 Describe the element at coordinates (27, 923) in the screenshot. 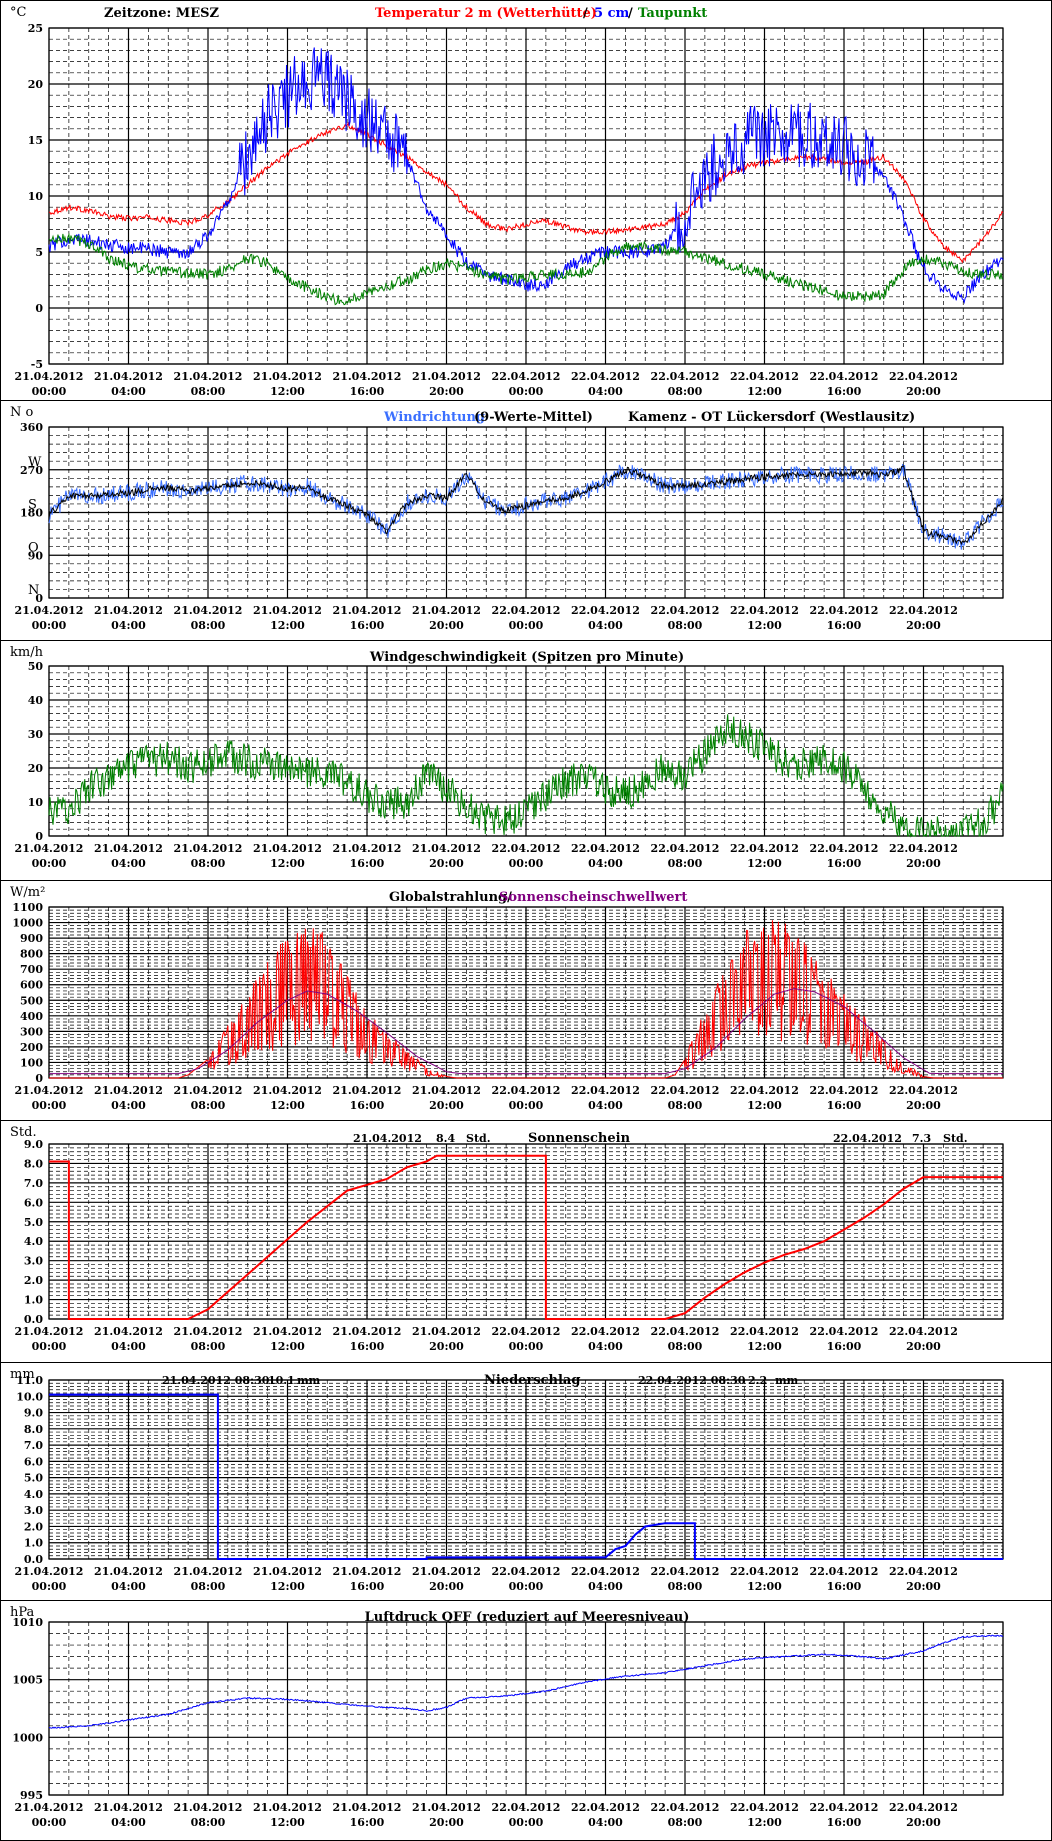

I see `y-tick-label: 1000` at that location.